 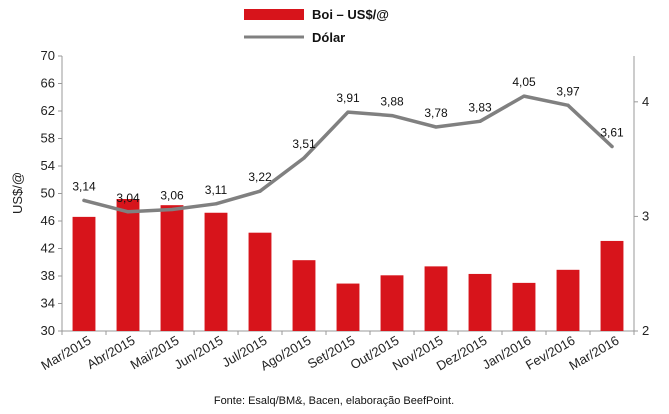 I want to click on x-tick-label: Abr/2015, so click(x=110, y=352).